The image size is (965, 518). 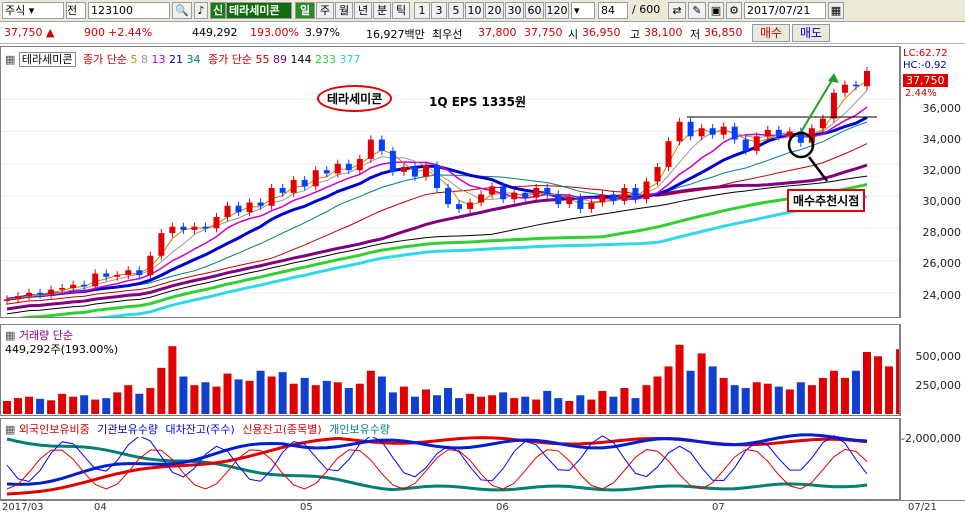 What do you see at coordinates (942, 295) in the screenshot?
I see `price-tick: 24,000` at bounding box center [942, 295].